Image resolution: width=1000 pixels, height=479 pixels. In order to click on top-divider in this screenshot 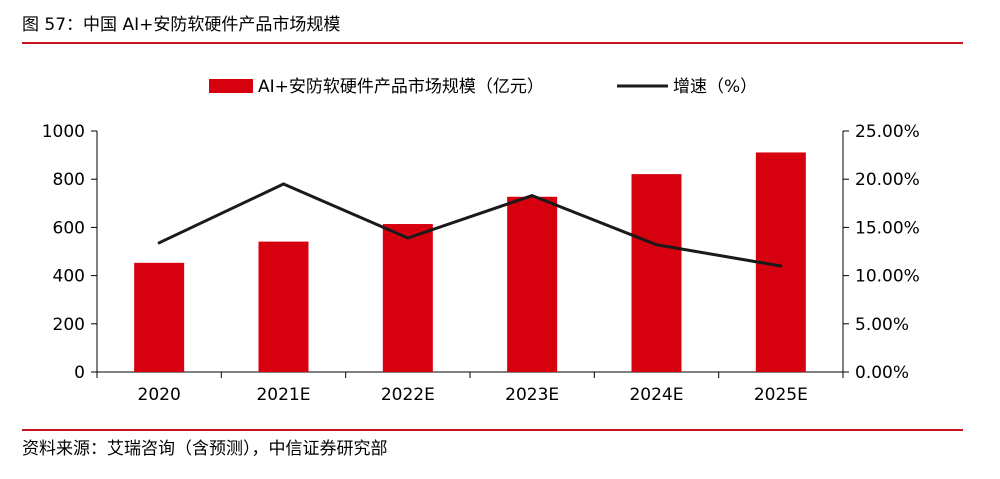, I will do `click(492, 43)`.